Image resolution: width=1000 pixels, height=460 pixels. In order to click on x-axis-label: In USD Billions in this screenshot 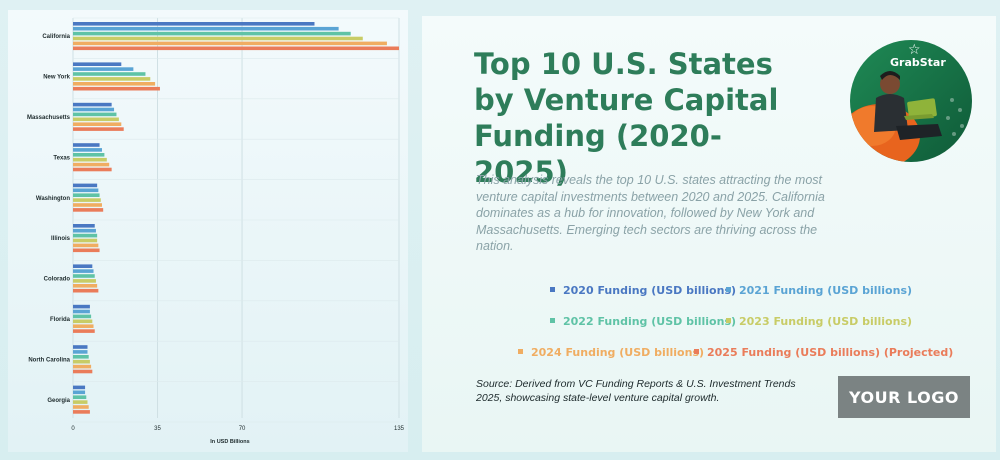, I will do `click(229, 442)`.